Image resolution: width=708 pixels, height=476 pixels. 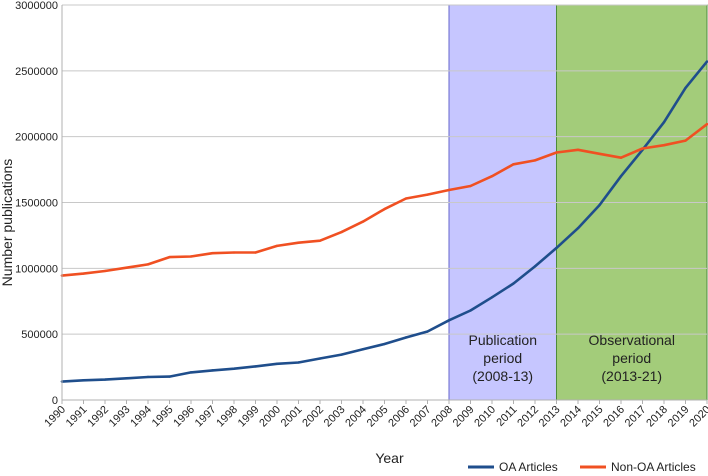 What do you see at coordinates (55, 401) in the screenshot?
I see `y-tick-label: 0` at bounding box center [55, 401].